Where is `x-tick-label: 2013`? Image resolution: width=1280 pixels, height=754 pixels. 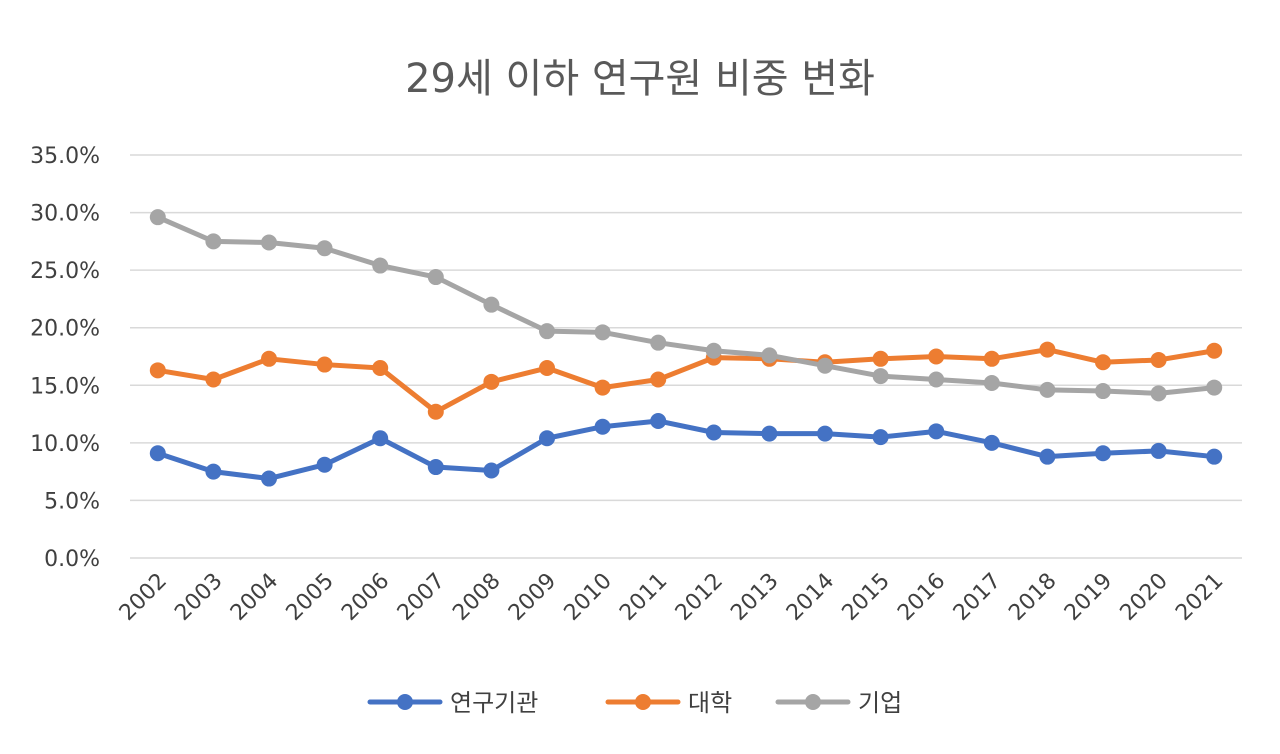
x-tick-label: 2013 is located at coordinates (754, 597).